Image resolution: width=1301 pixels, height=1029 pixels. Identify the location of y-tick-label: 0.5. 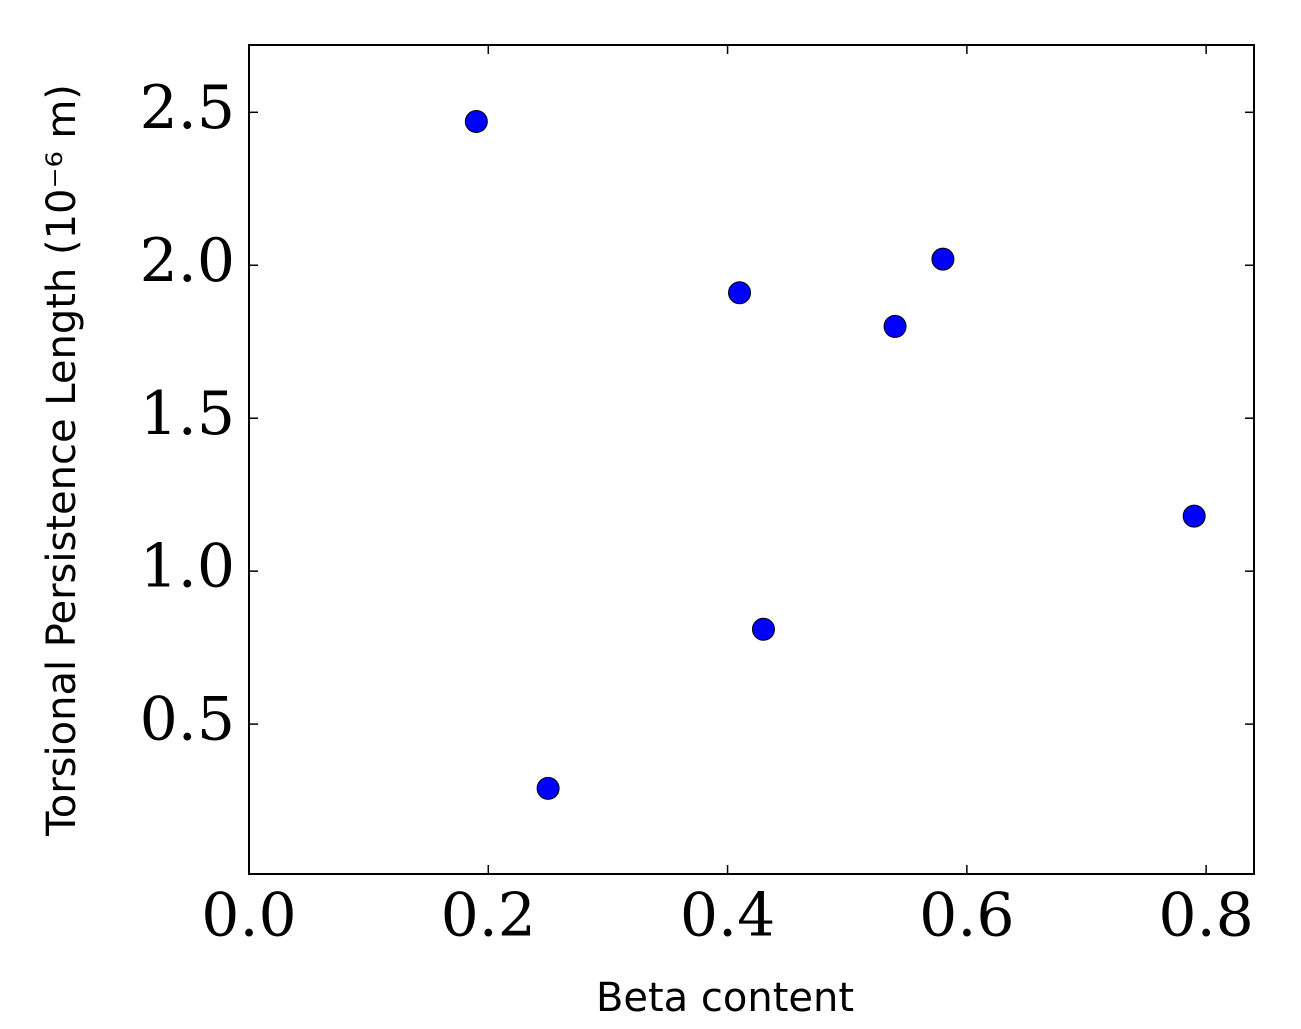
(187, 720).